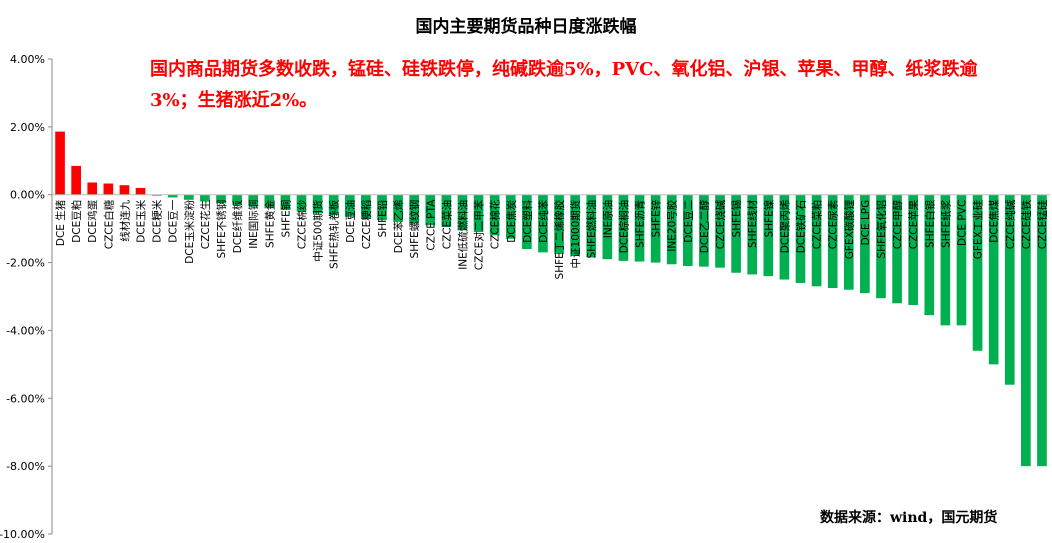  What do you see at coordinates (205, 225) in the screenshot?
I see `x-tick-label: CZCE花生` at bounding box center [205, 225].